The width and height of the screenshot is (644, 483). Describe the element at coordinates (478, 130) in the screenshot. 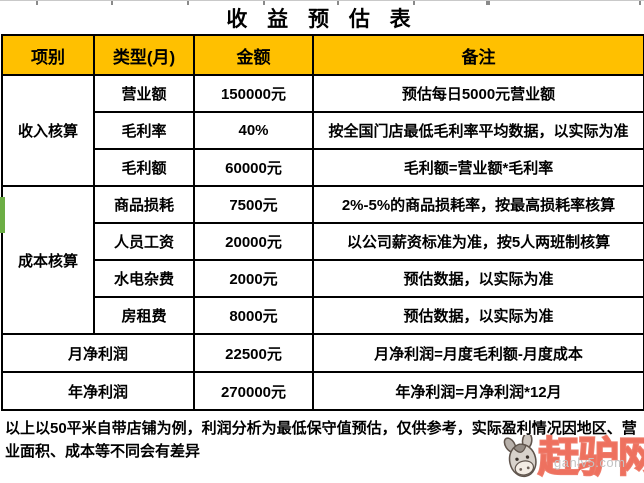

I see `cell-note: 按全国门店最低毛利率平均数据，以实际为准` at that location.